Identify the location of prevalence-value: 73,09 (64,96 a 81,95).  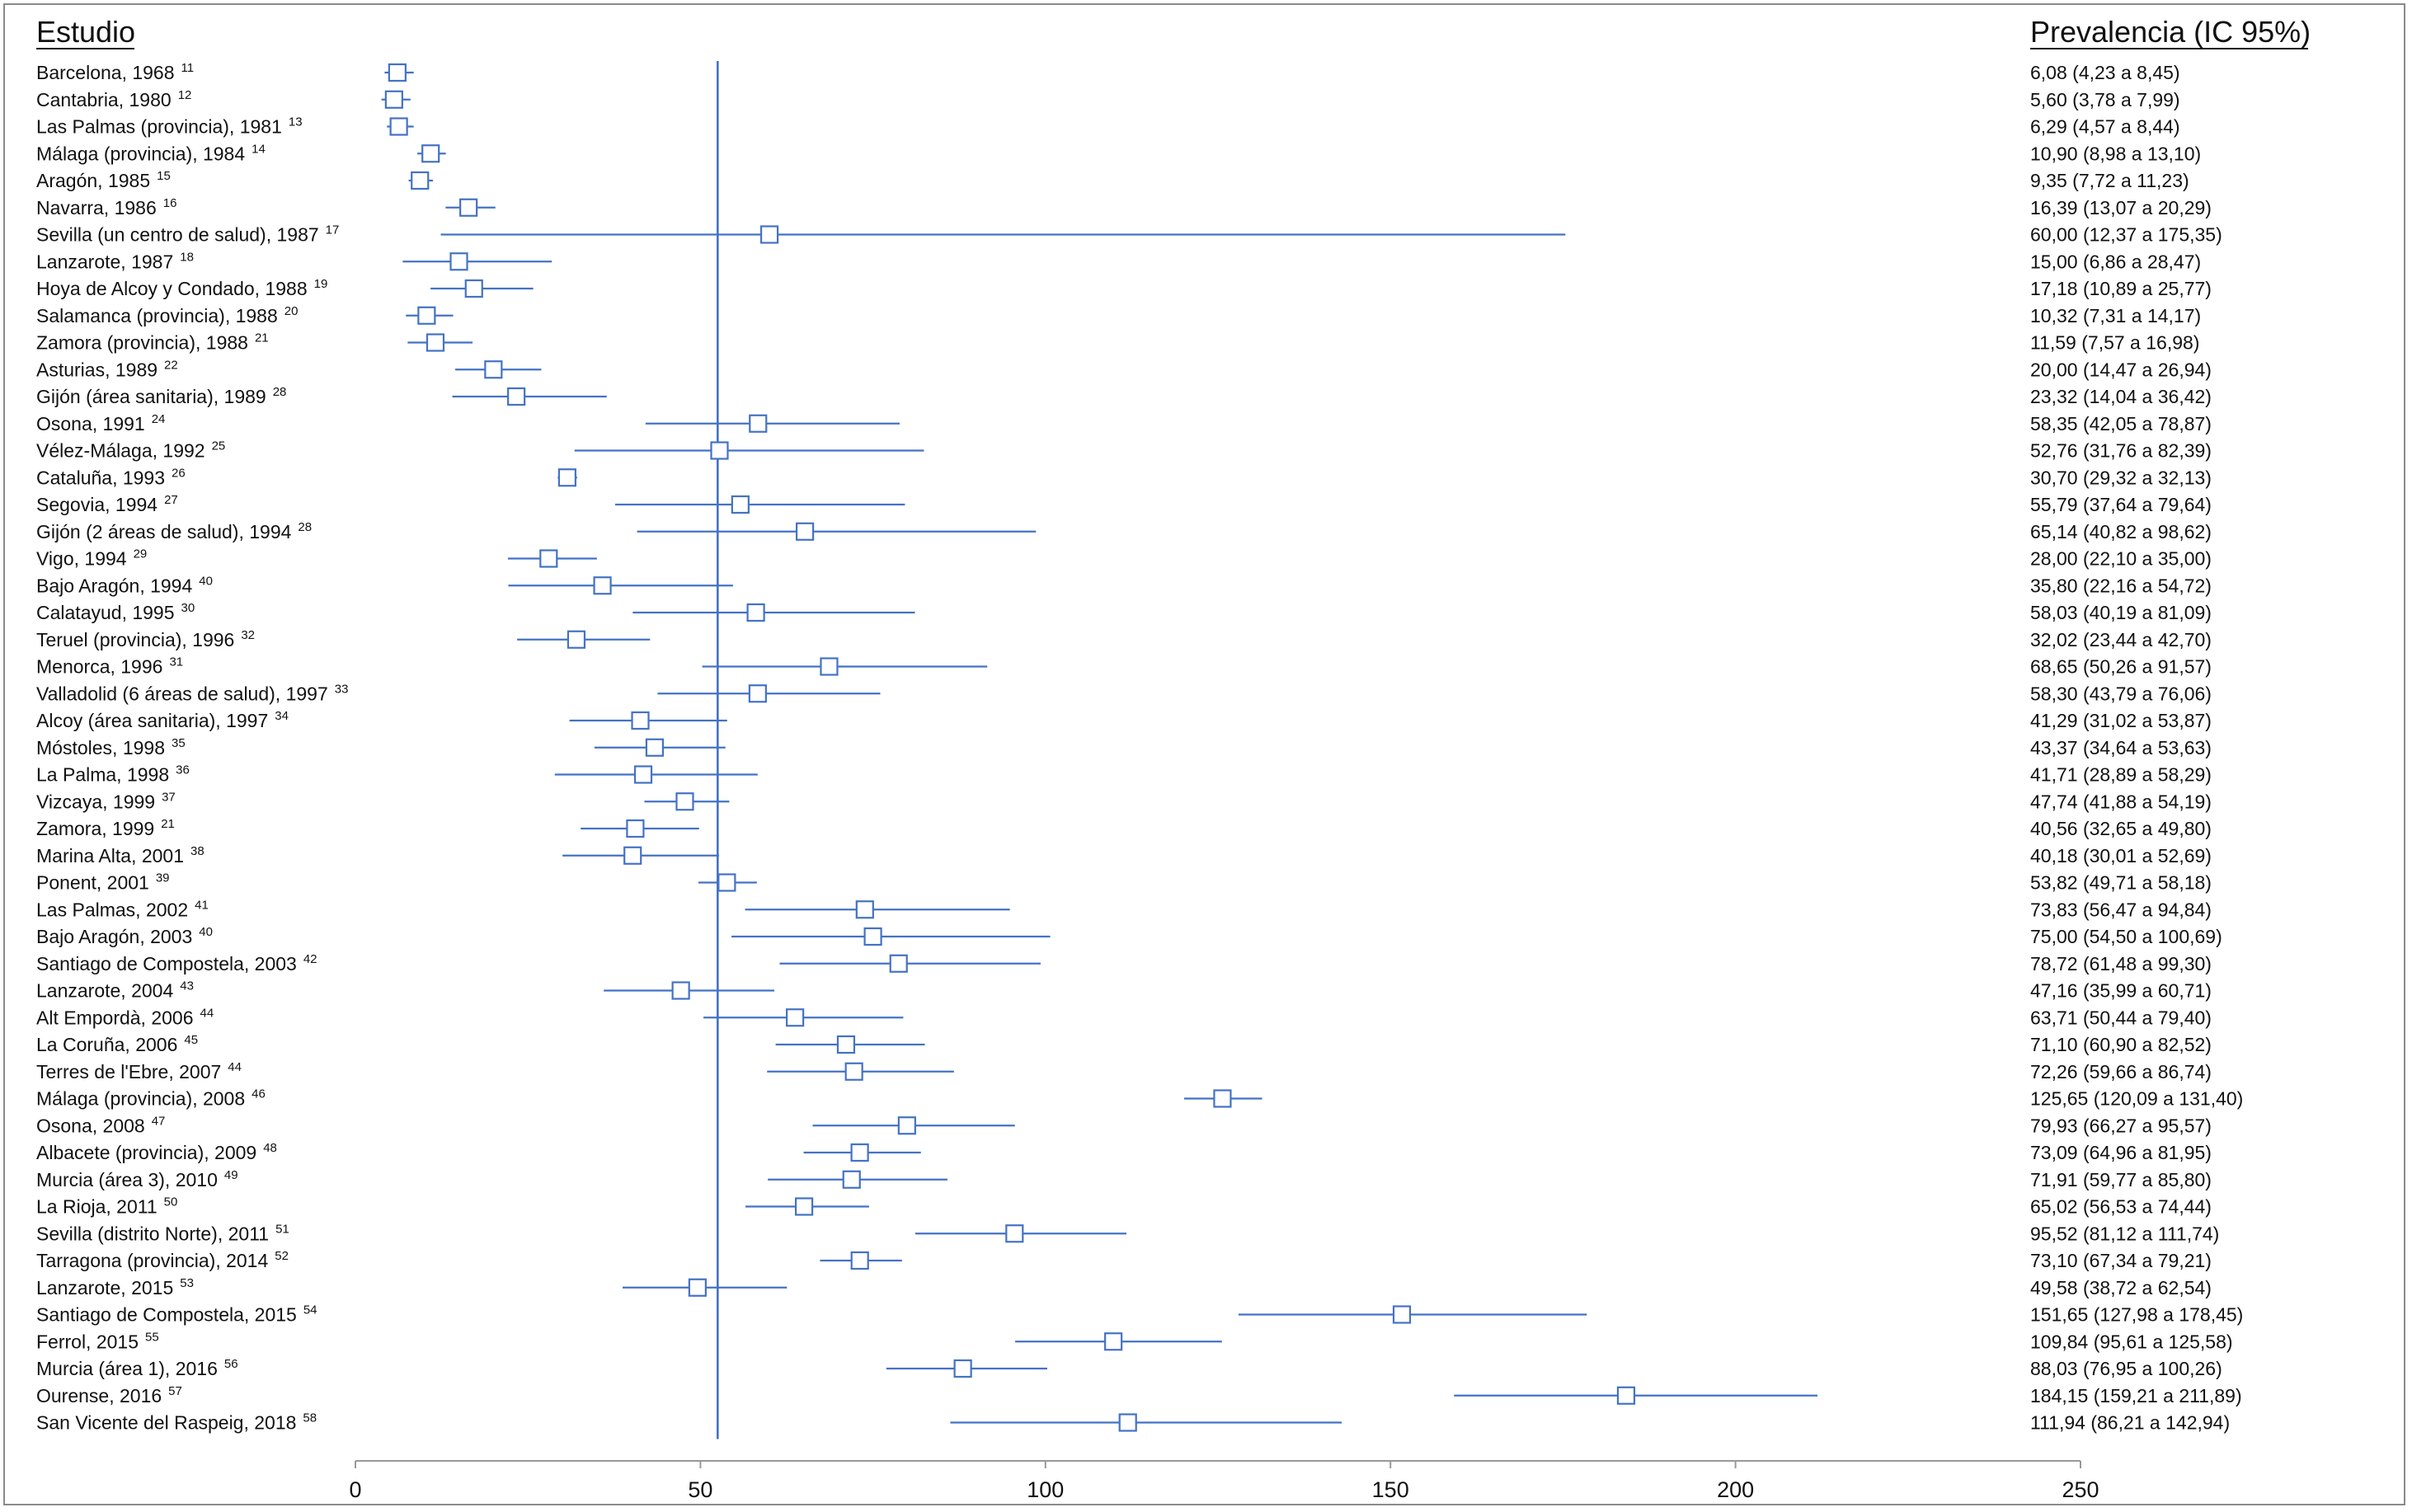
(2121, 1152).